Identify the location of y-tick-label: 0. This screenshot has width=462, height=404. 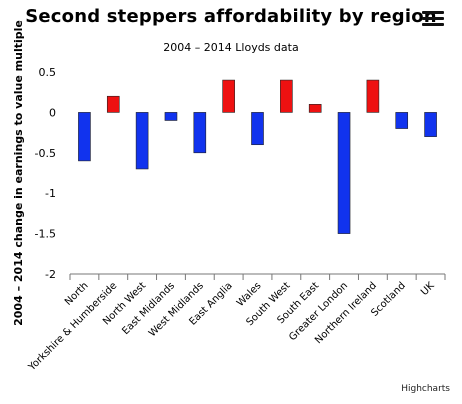
(52, 112).